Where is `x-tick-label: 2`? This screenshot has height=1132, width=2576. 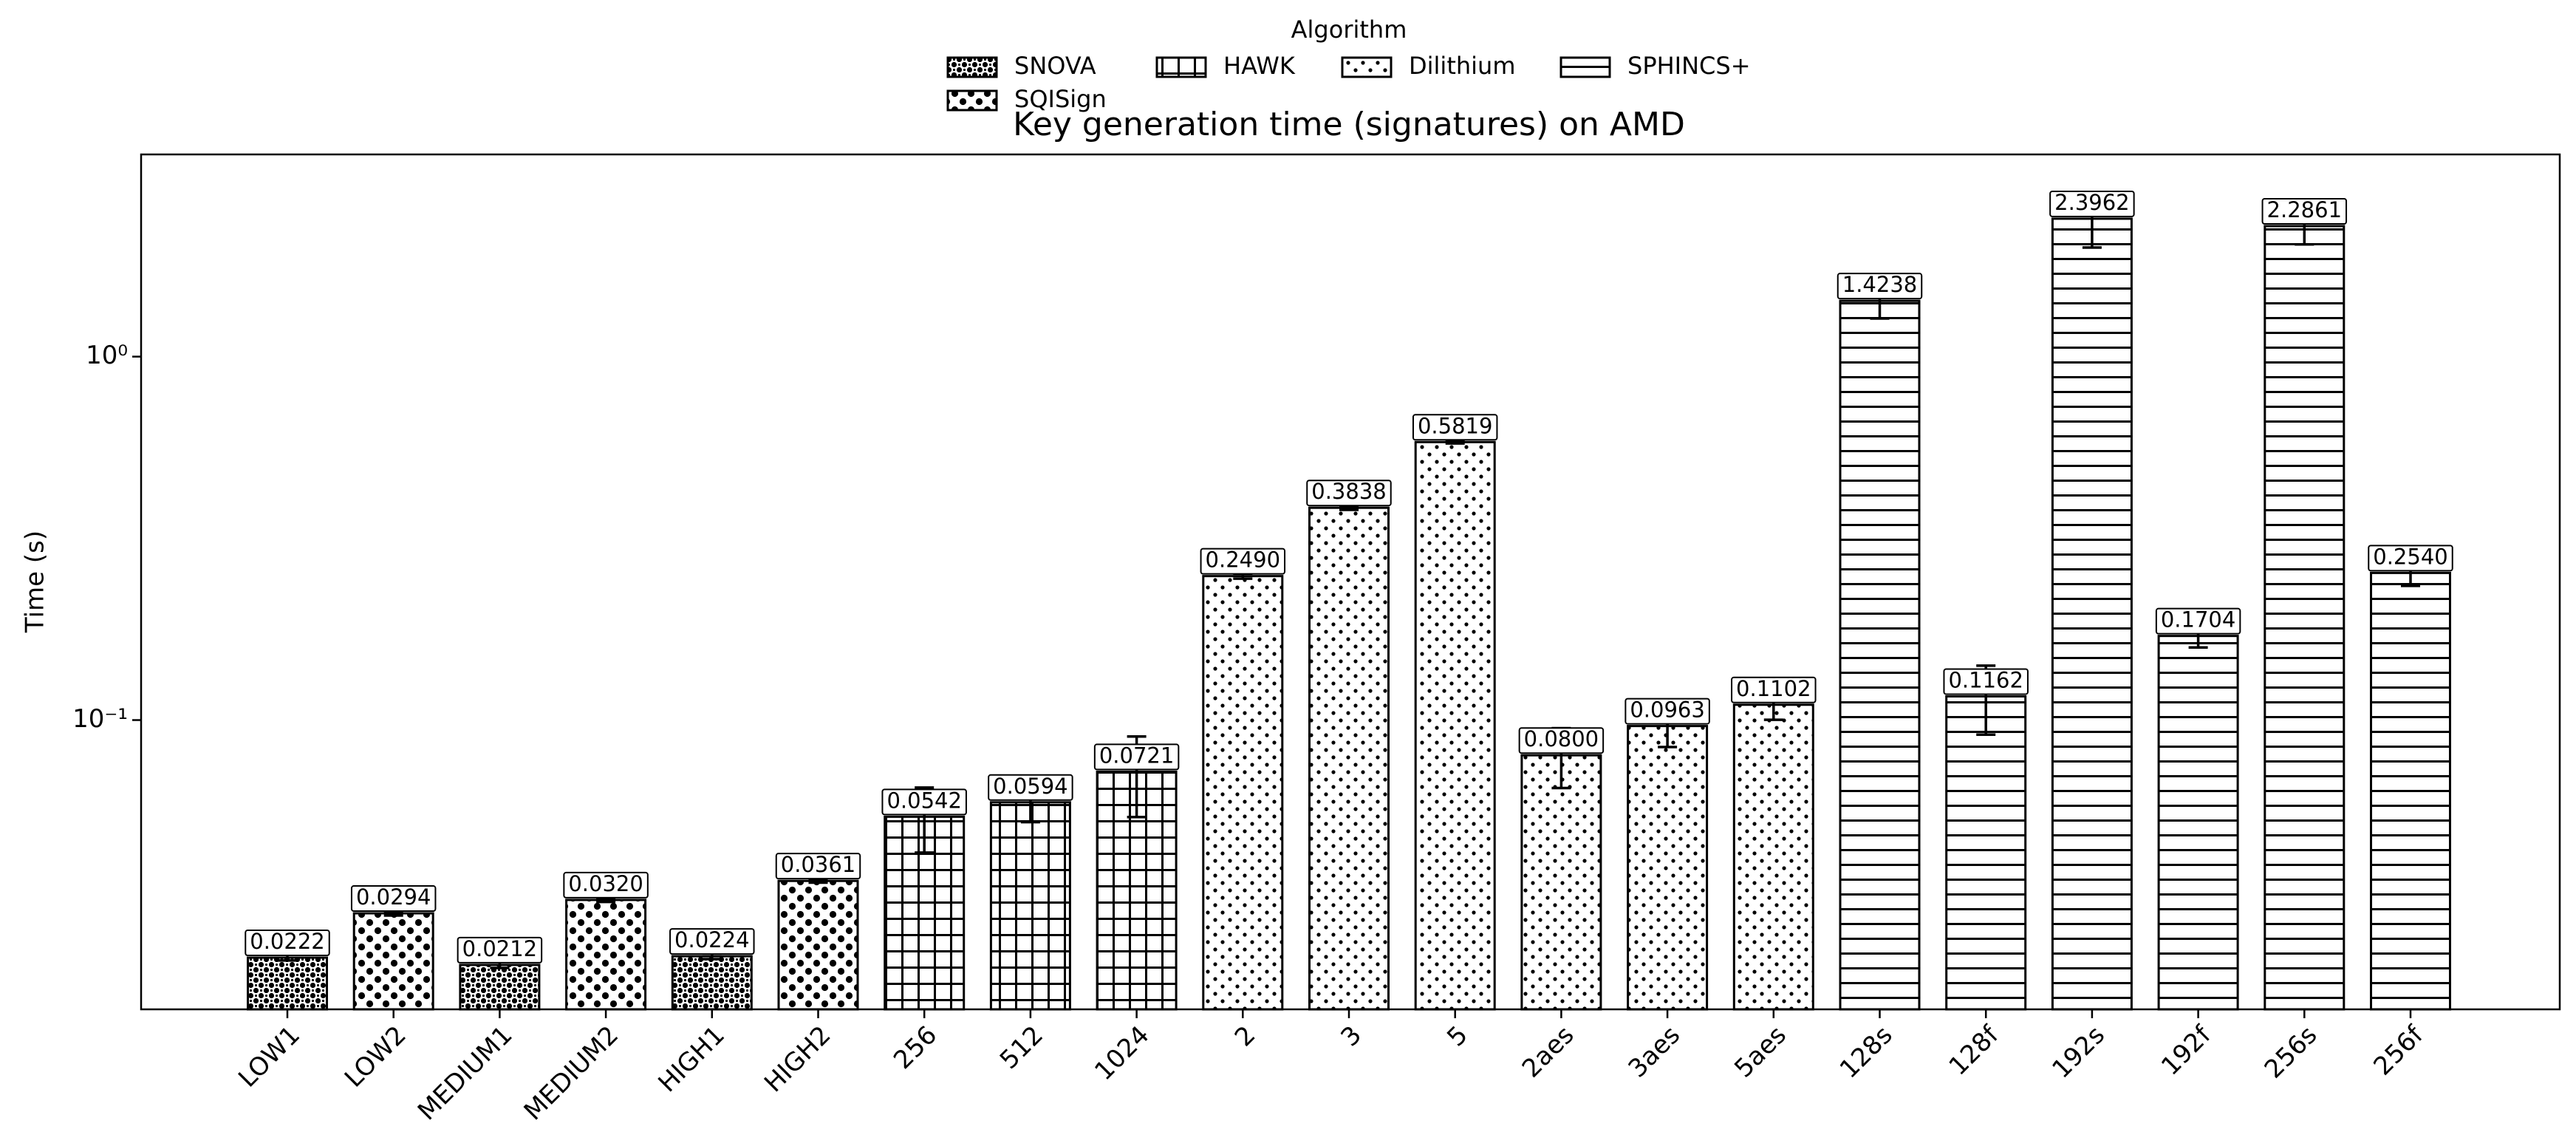
x-tick-label: 2 is located at coordinates (1246, 1036).